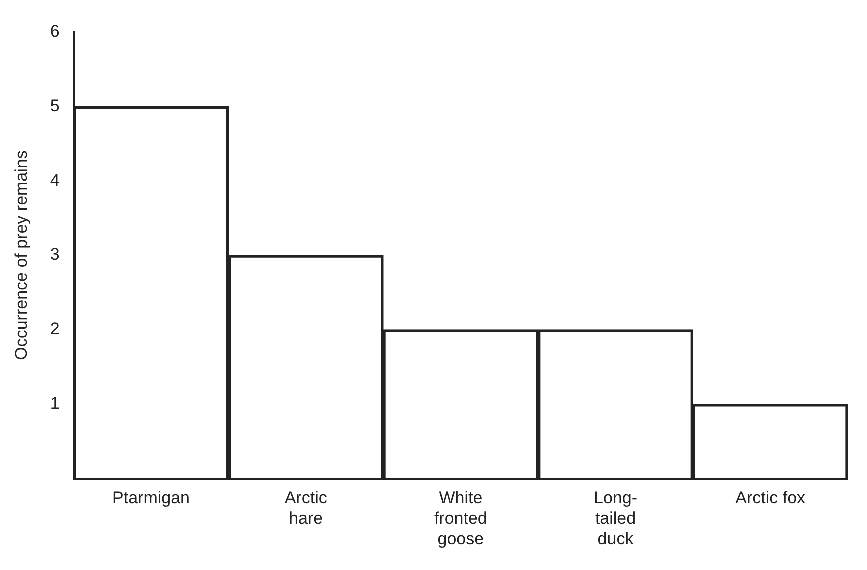 Image resolution: width=867 pixels, height=570 pixels. What do you see at coordinates (55, 106) in the screenshot?
I see `y-tick-label: 5` at bounding box center [55, 106].